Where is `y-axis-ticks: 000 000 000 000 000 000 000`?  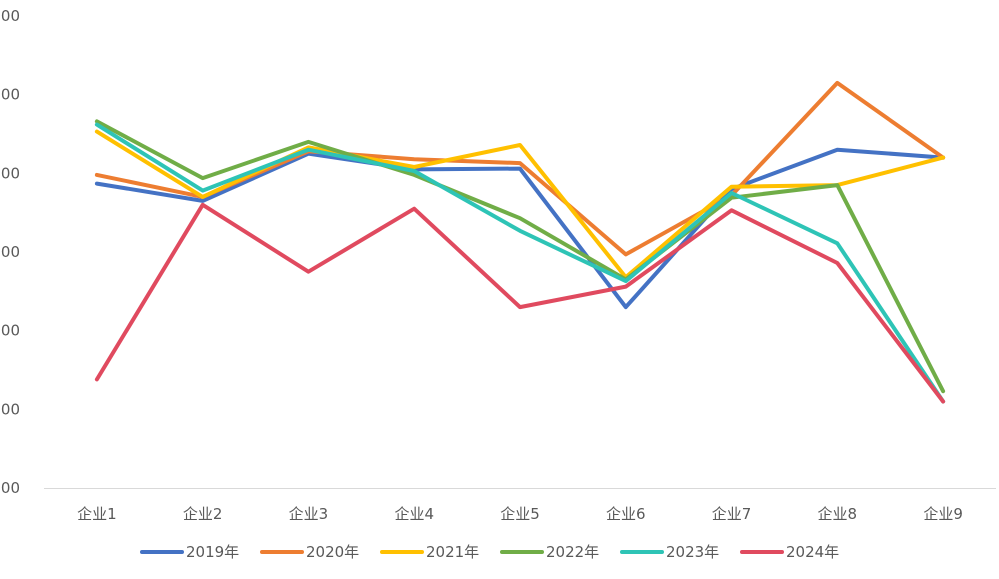 y-axis-ticks: 000 000 000 000 000 000 000 is located at coordinates (10, 252).